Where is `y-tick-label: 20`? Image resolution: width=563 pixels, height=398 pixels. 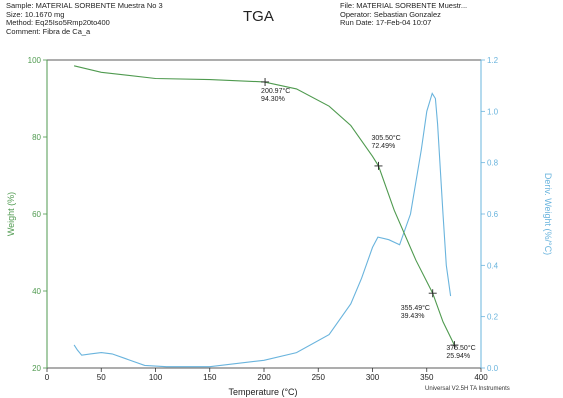
y-tick-label: 20 is located at coordinates (36, 368).